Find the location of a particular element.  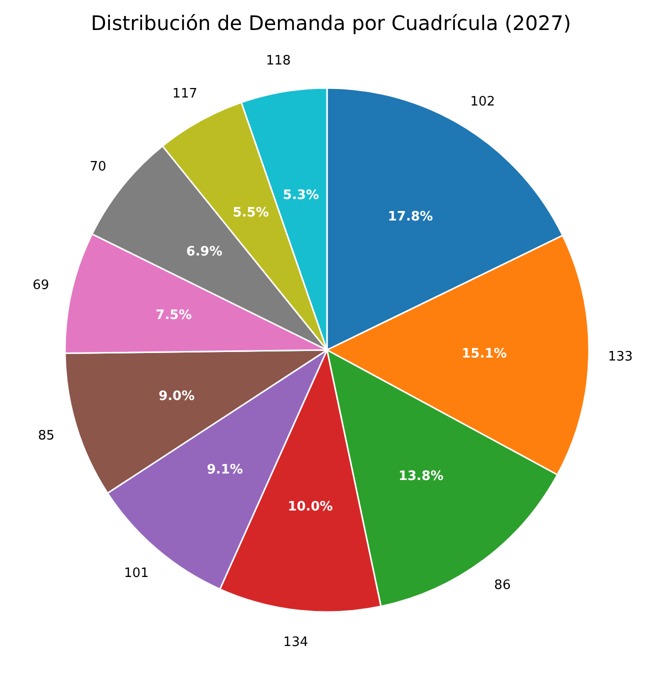

data-label: 13.8% is located at coordinates (421, 476).